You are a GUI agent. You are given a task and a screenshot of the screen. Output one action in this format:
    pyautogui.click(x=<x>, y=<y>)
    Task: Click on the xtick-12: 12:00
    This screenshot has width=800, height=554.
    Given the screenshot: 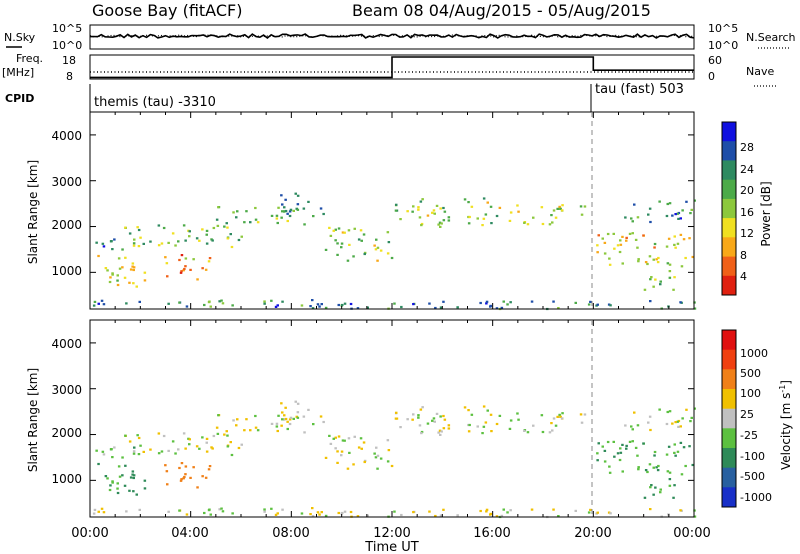 What is the action you would take?
    pyautogui.click(x=391, y=533)
    